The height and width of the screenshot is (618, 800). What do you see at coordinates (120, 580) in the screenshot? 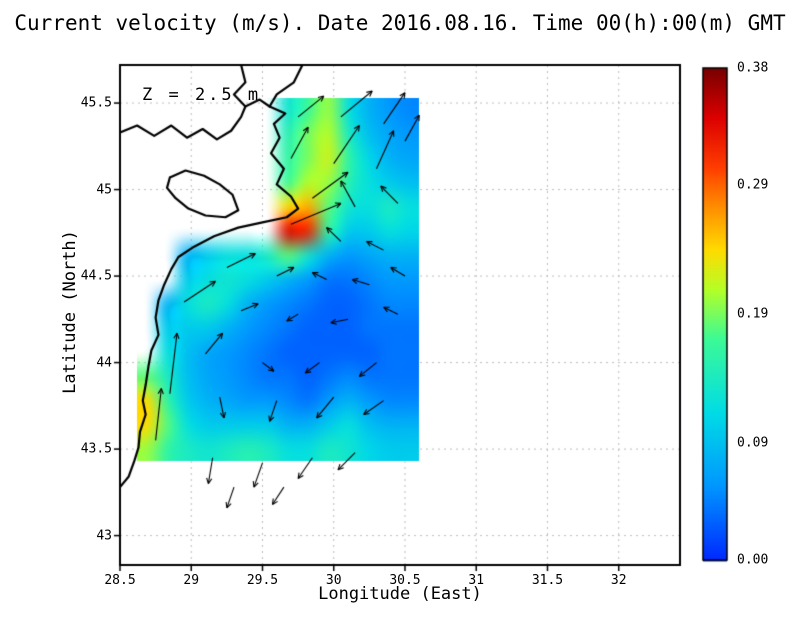
I see `x-tick-label: 28.5` at bounding box center [120, 580].